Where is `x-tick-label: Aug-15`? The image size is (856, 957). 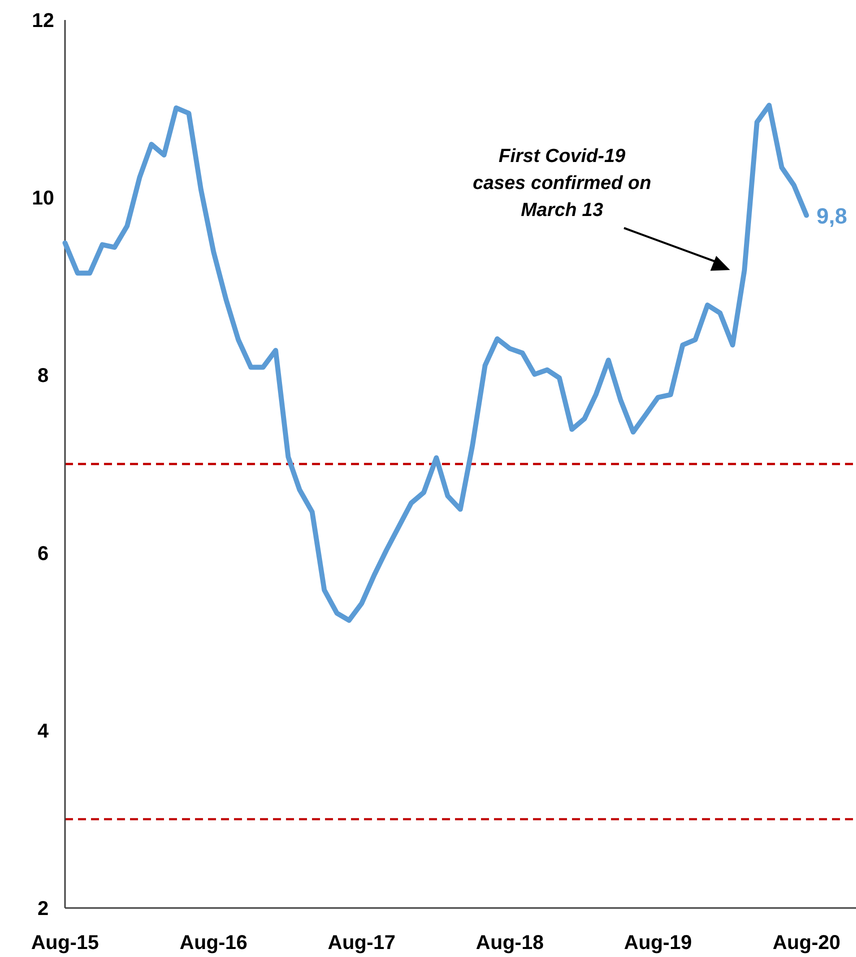
x-tick-label: Aug-15 is located at coordinates (65, 943).